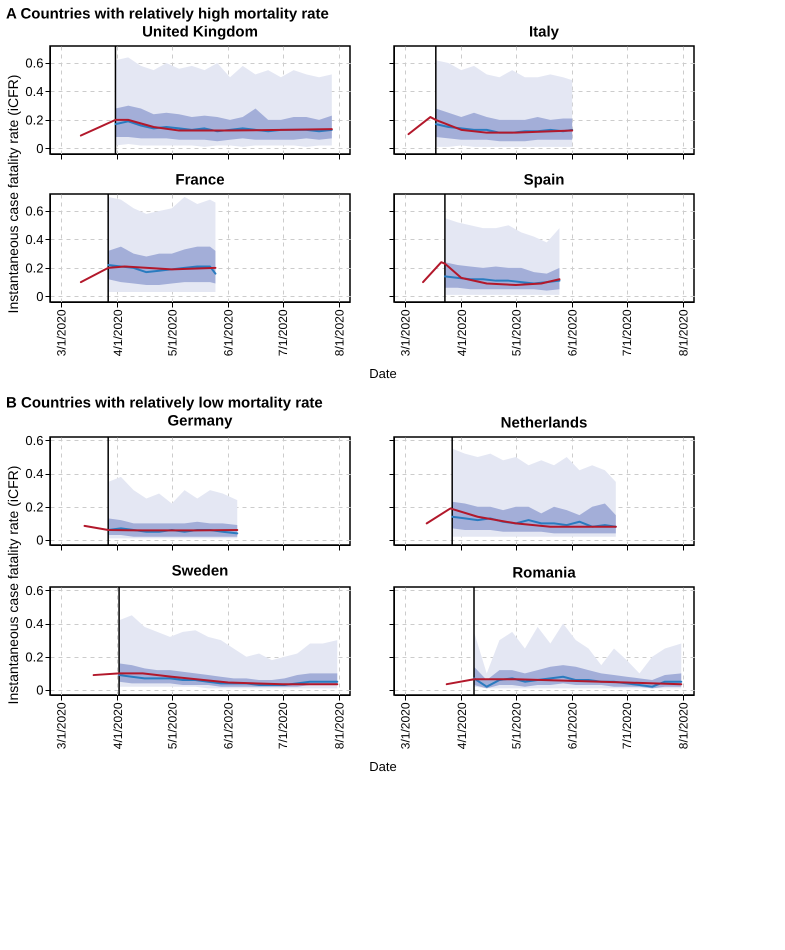 Image resolution: width=785 pixels, height=950 pixels. Describe the element at coordinates (164, 403) in the screenshot. I see `text: B Countries with relatively low mortality rate` at that location.